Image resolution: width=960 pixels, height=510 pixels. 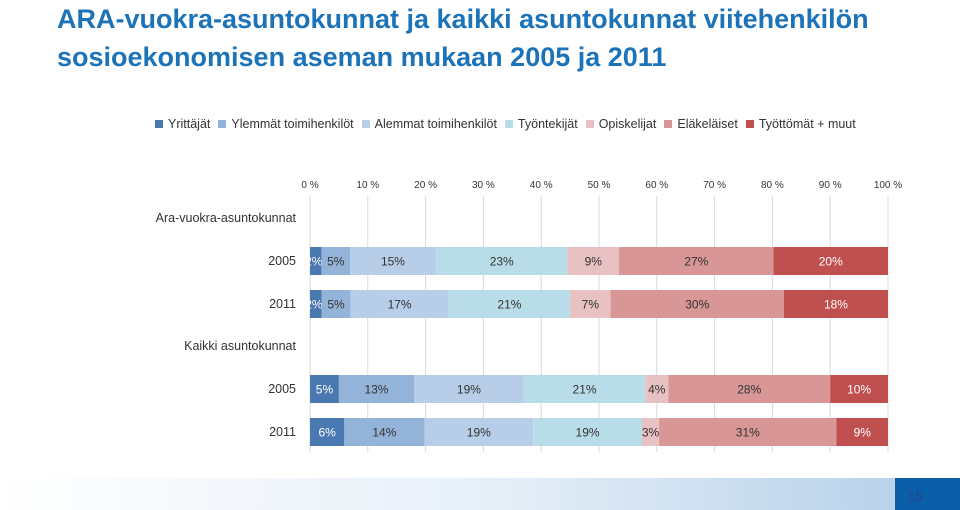 What do you see at coordinates (830, 185) in the screenshot?
I see `x-tick-label: 90 %` at bounding box center [830, 185].